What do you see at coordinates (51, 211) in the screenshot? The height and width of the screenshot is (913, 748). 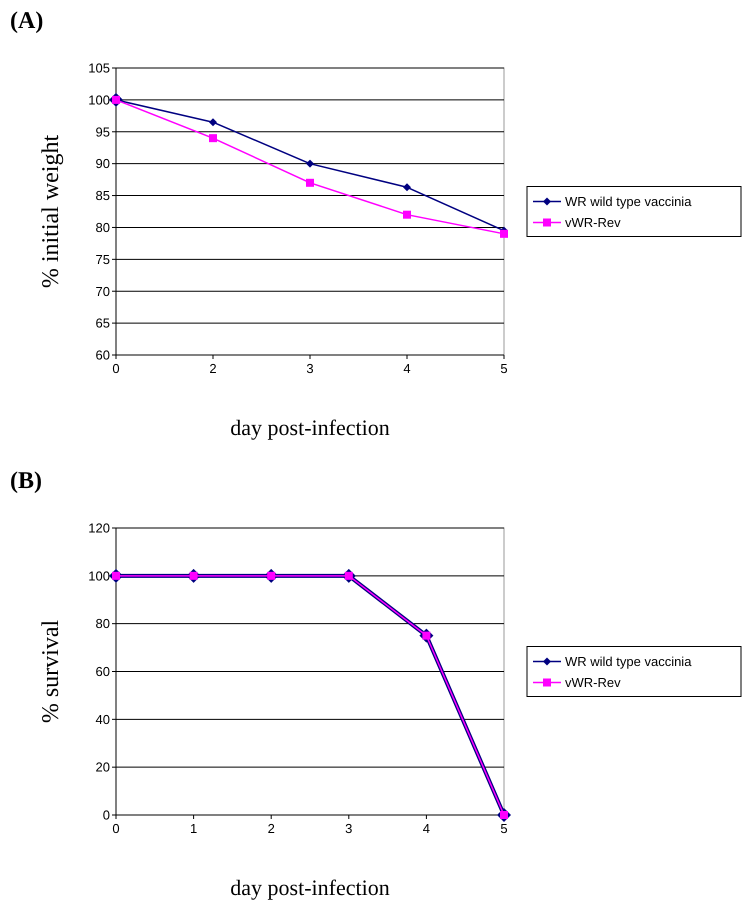 I see `y-axis-title: % initial weight` at bounding box center [51, 211].